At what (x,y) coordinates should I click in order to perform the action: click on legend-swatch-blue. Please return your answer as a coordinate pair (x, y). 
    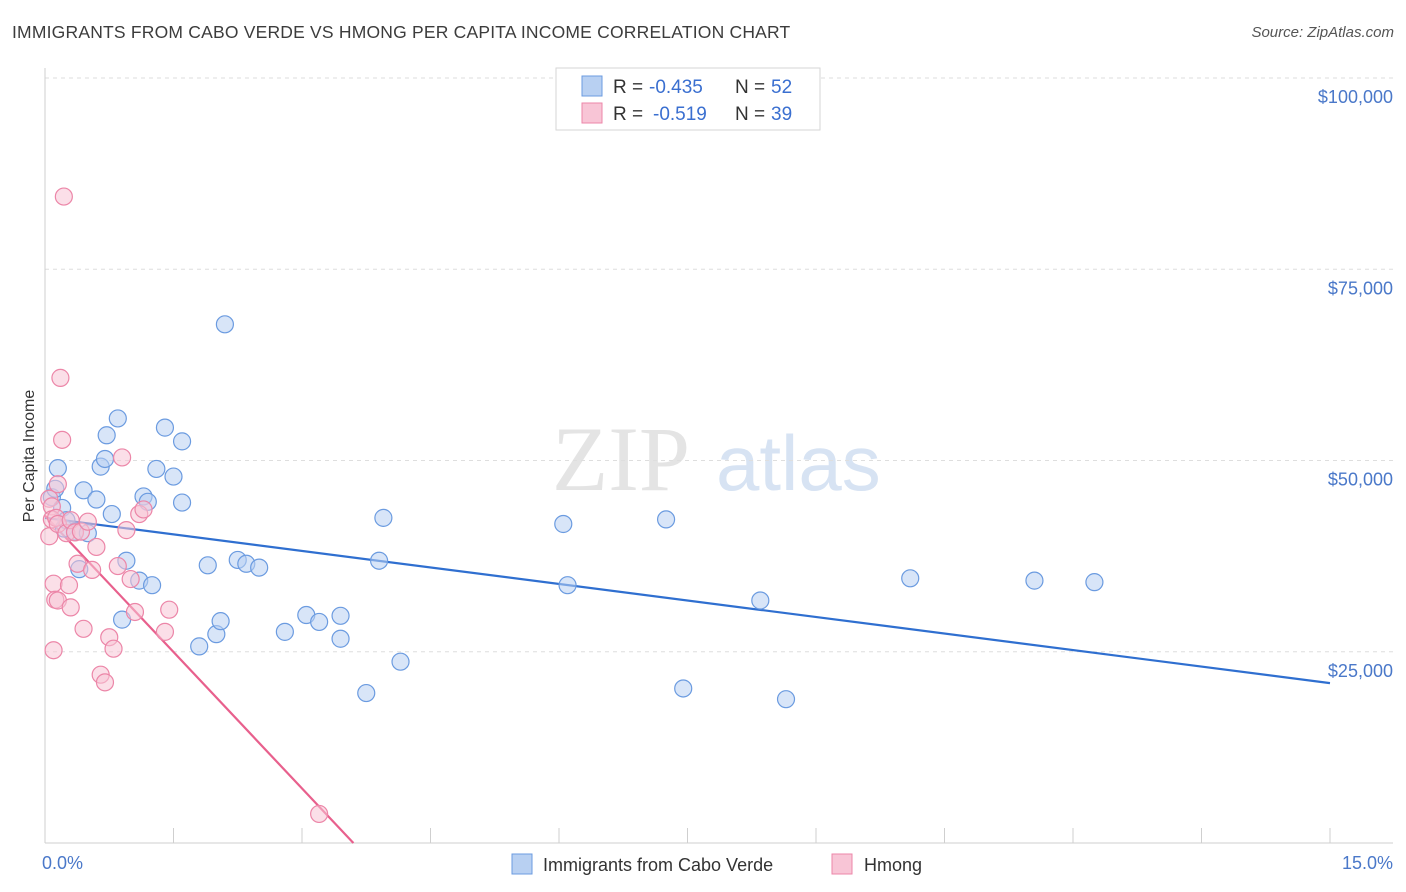
    Looking at the image, I should click on (592, 86).